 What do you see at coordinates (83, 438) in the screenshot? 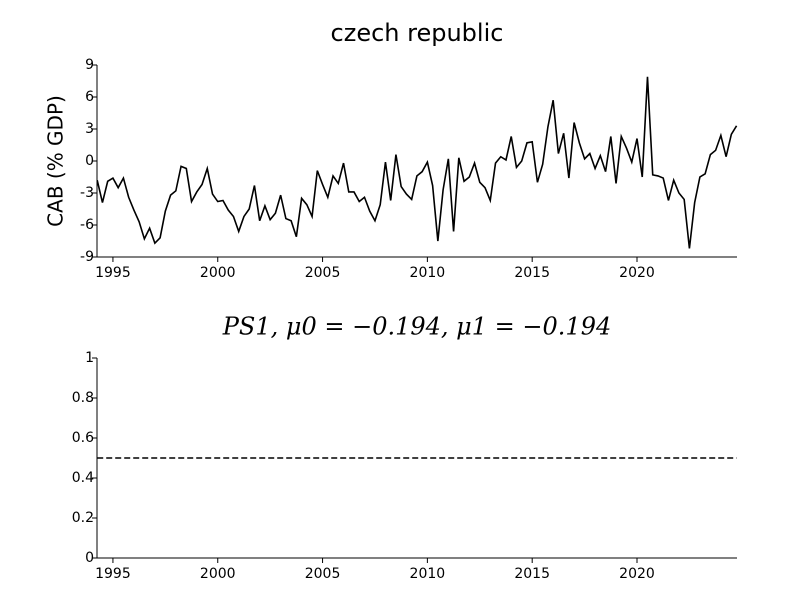
I see `y-tick-label: 0.6` at bounding box center [83, 438].